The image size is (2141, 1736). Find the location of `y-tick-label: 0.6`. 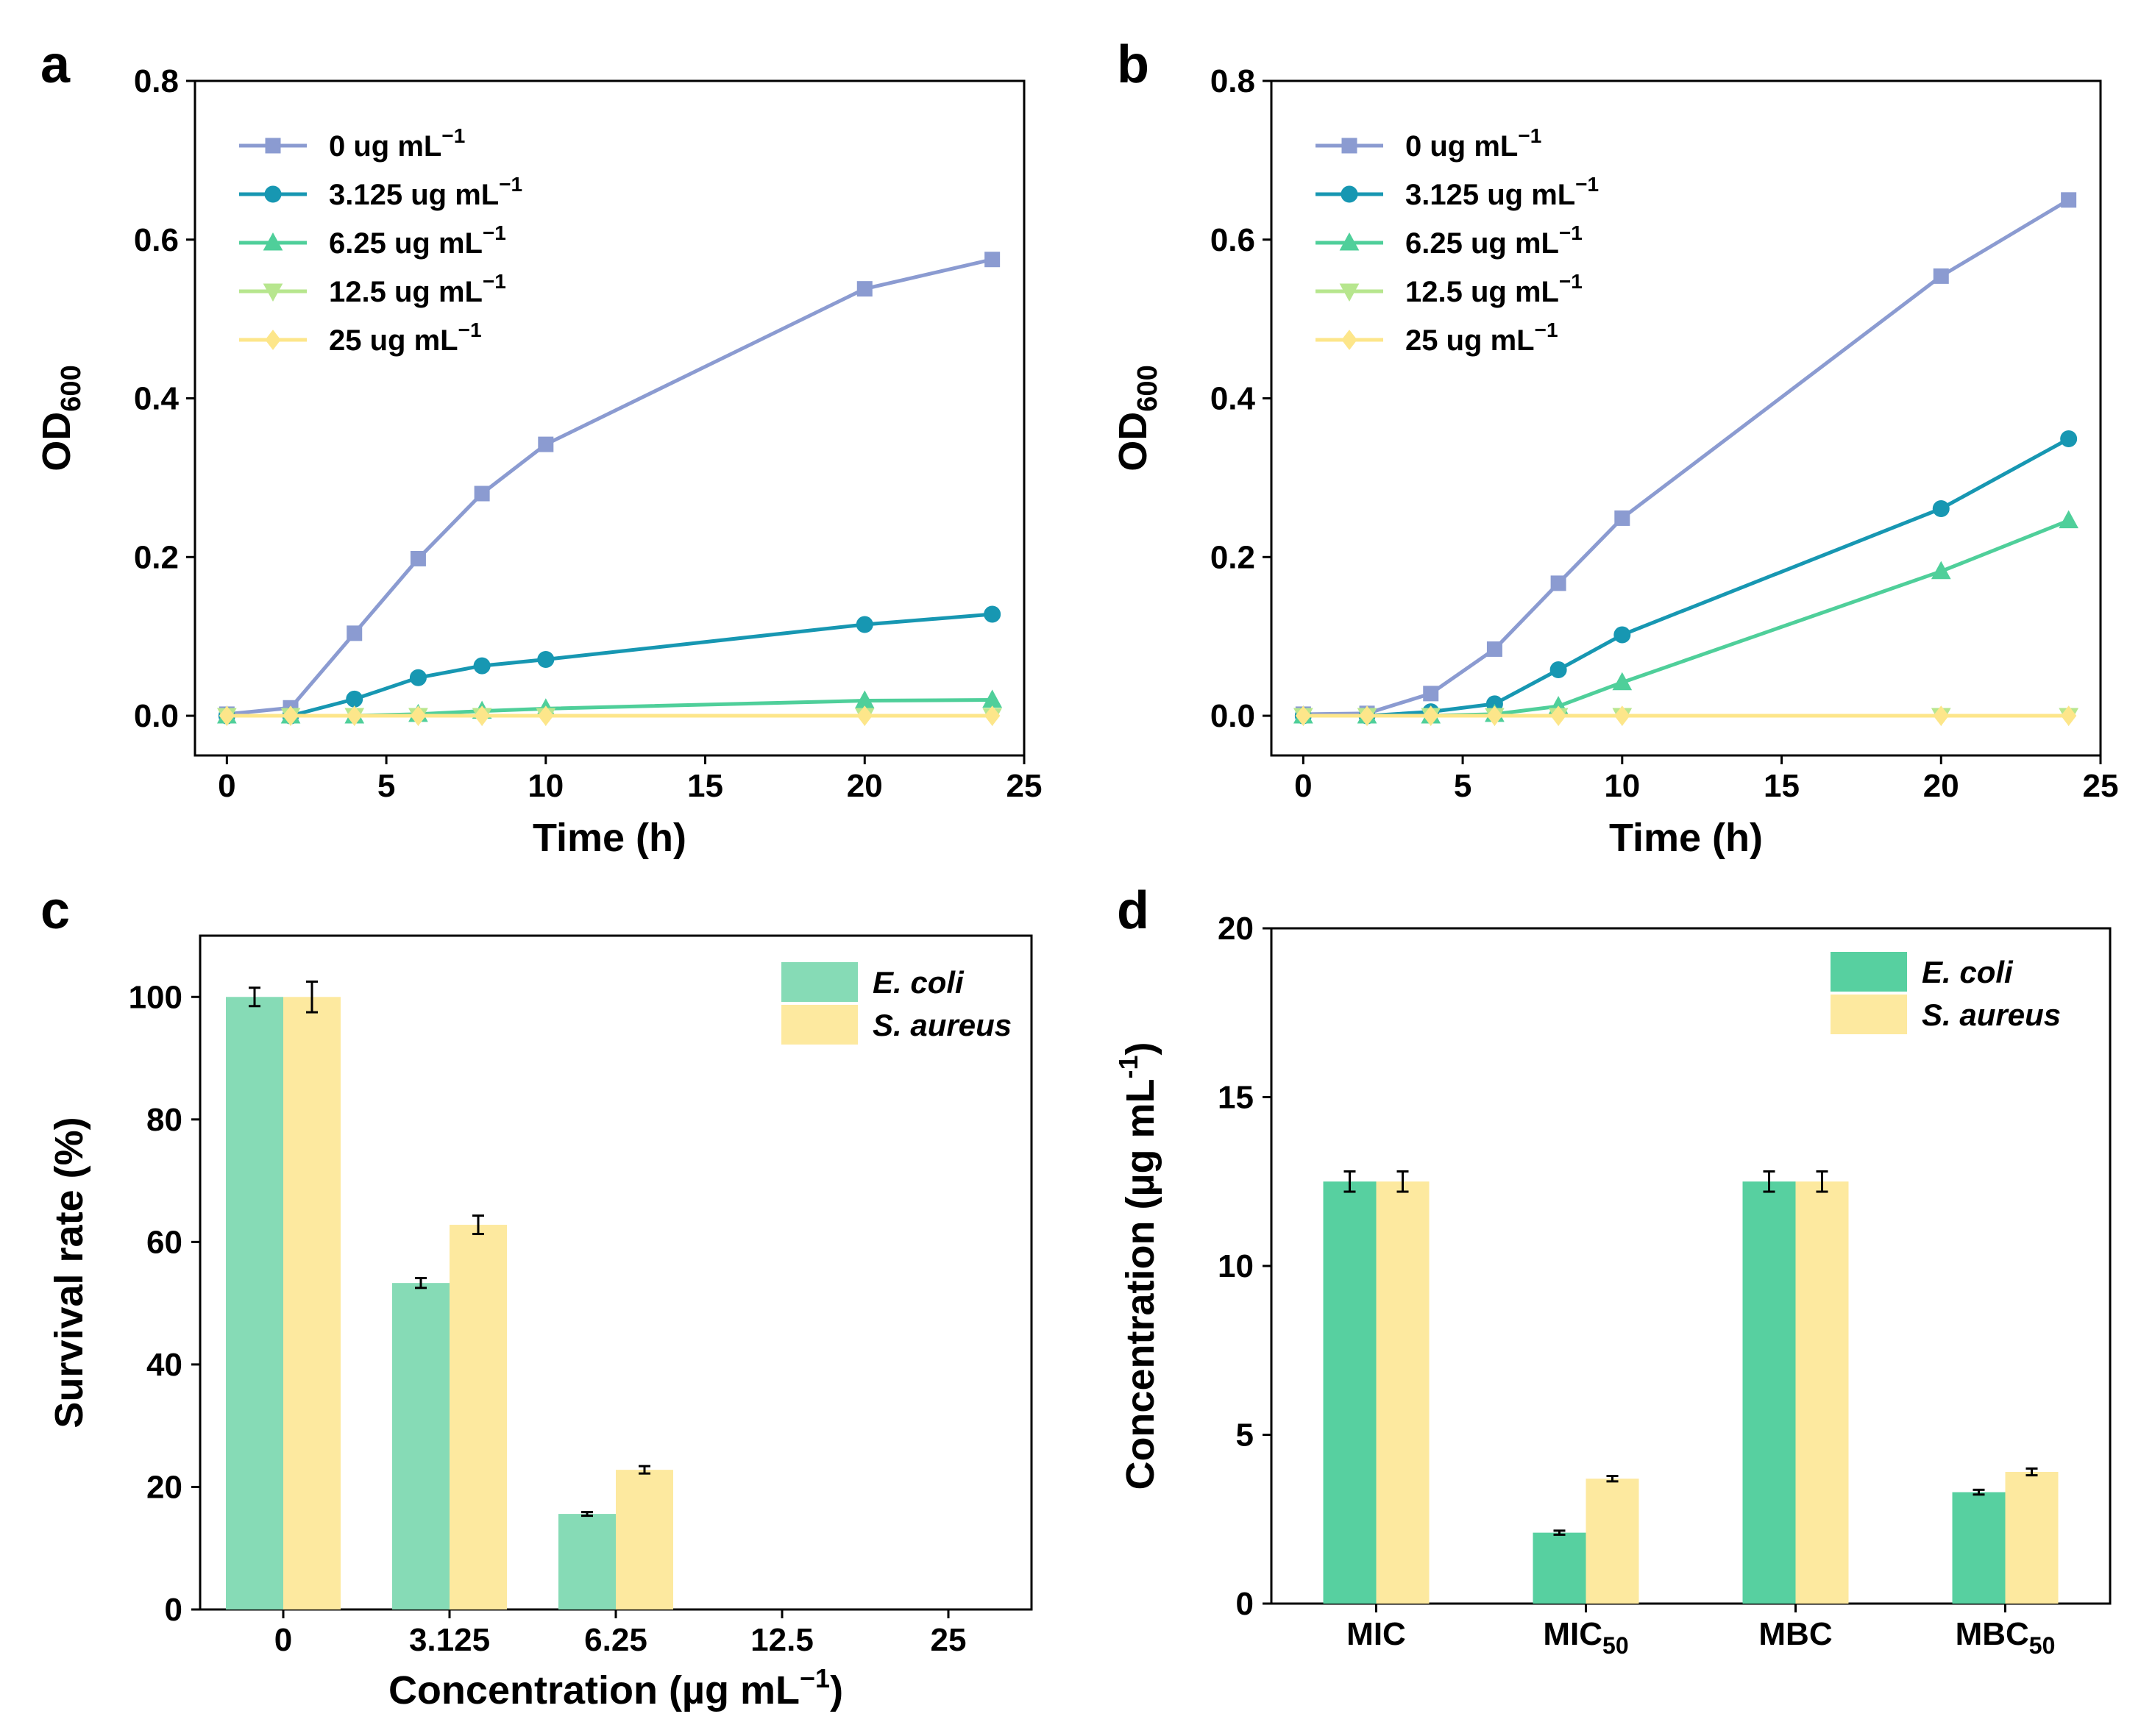

y-tick-label: 0.6 is located at coordinates (1233, 240).